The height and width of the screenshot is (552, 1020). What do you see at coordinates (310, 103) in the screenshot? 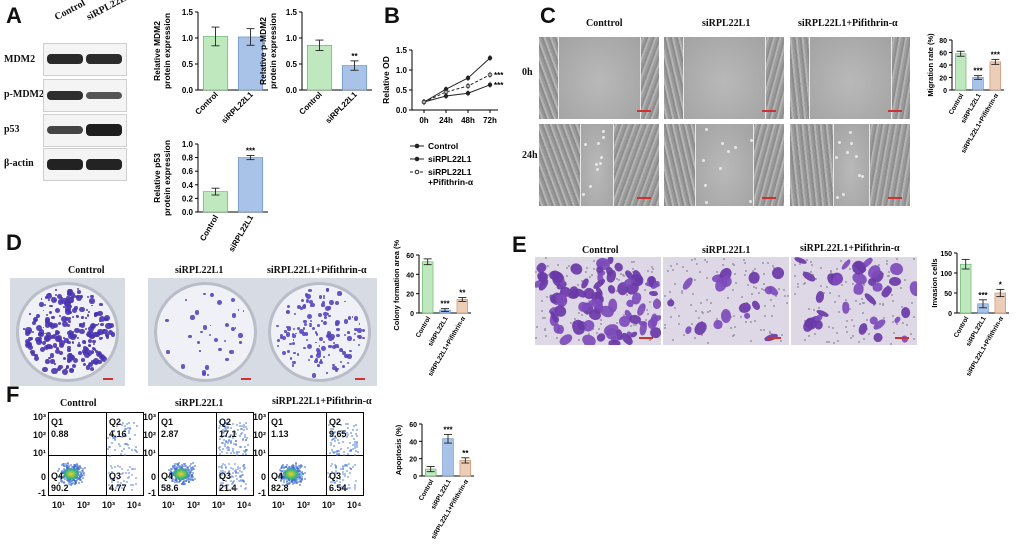
I see `x-tick-label: Control` at bounding box center [310, 103].